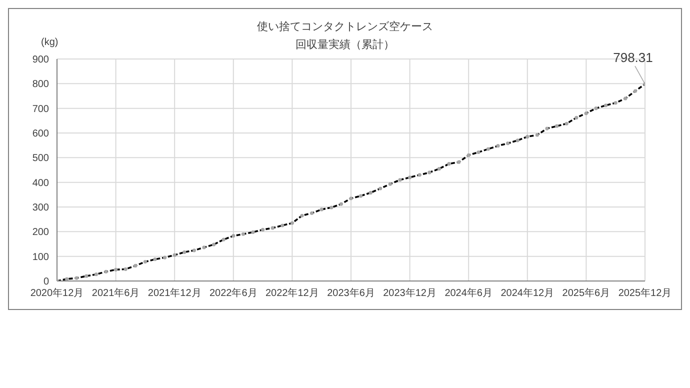 The image size is (690, 388). I want to click on x-tick-label: 2021年12月, so click(175, 293).